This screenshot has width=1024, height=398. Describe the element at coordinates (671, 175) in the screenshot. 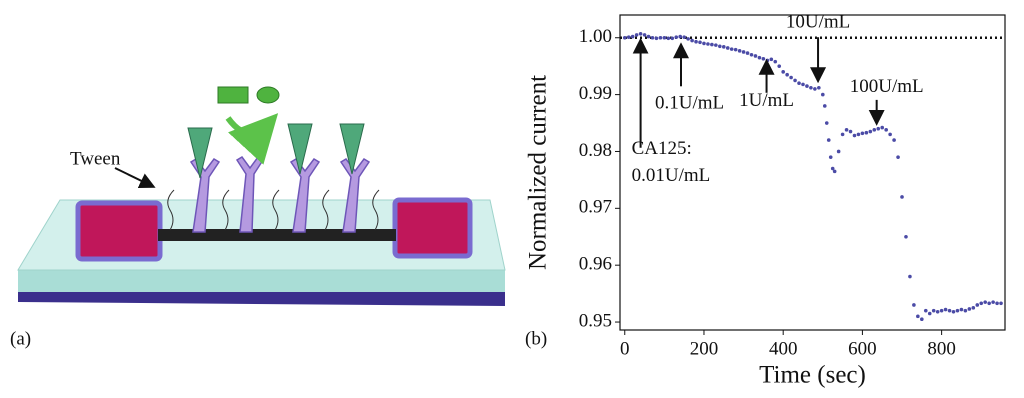

I see `annotation-label: 0.01U/mL` at that location.